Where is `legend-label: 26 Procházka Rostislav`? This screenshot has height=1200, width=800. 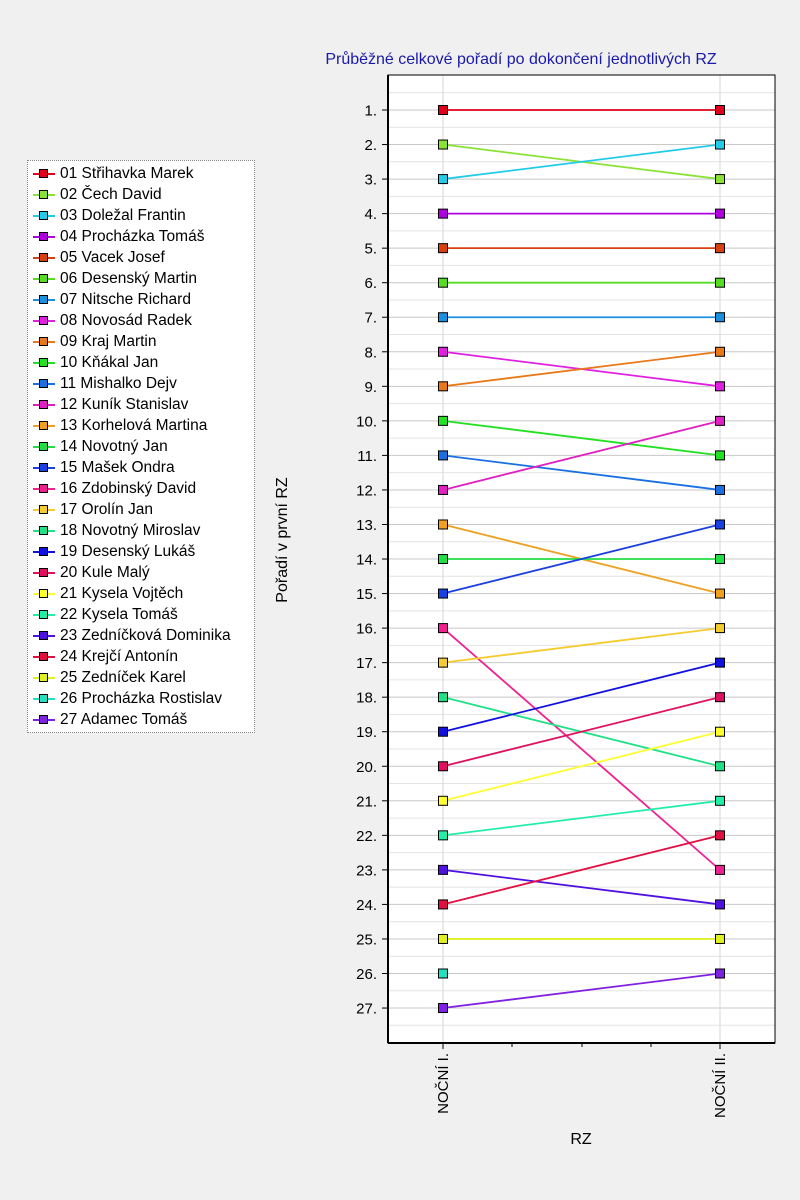 legend-label: 26 Procházka Rostislav is located at coordinates (141, 698).